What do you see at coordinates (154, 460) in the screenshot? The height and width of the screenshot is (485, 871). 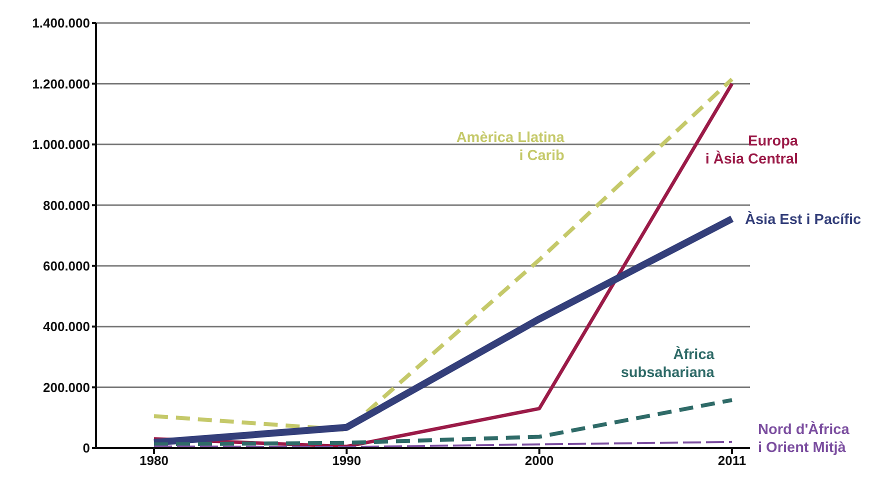 I see `x-tick-label: 1980` at bounding box center [154, 460].